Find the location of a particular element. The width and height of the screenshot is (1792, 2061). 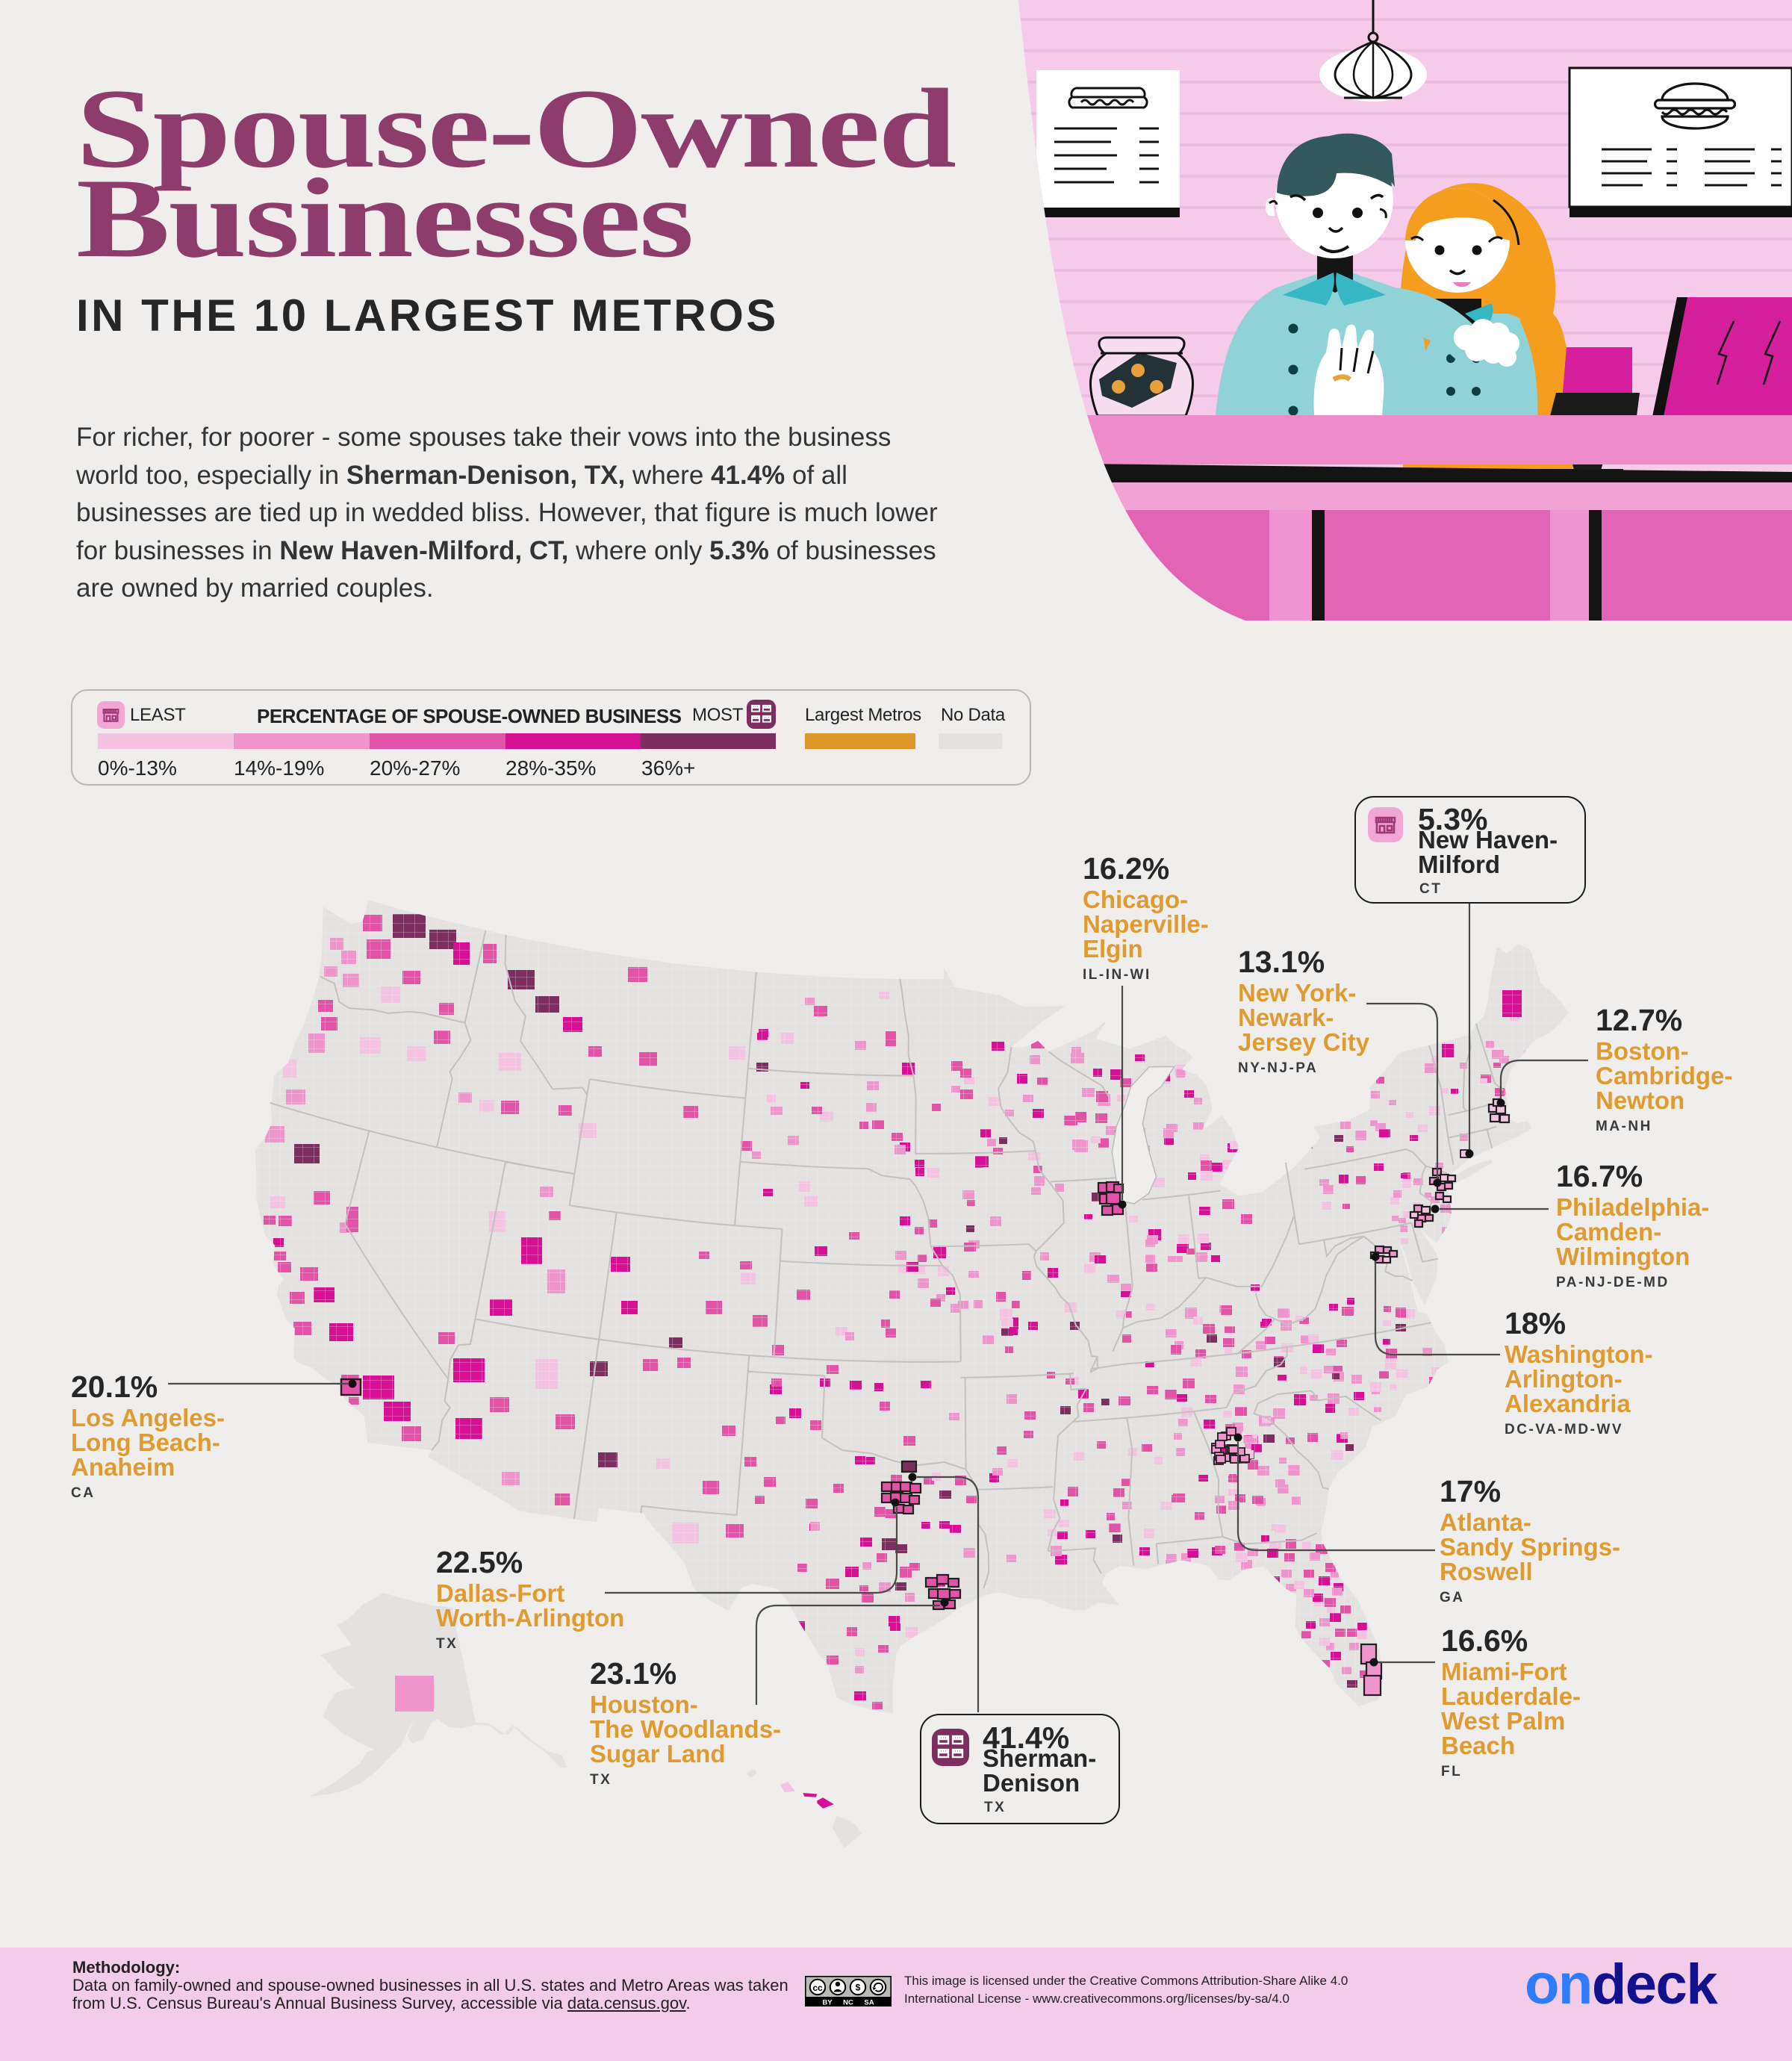

svg-text: SA is located at coordinates (869, 2003).